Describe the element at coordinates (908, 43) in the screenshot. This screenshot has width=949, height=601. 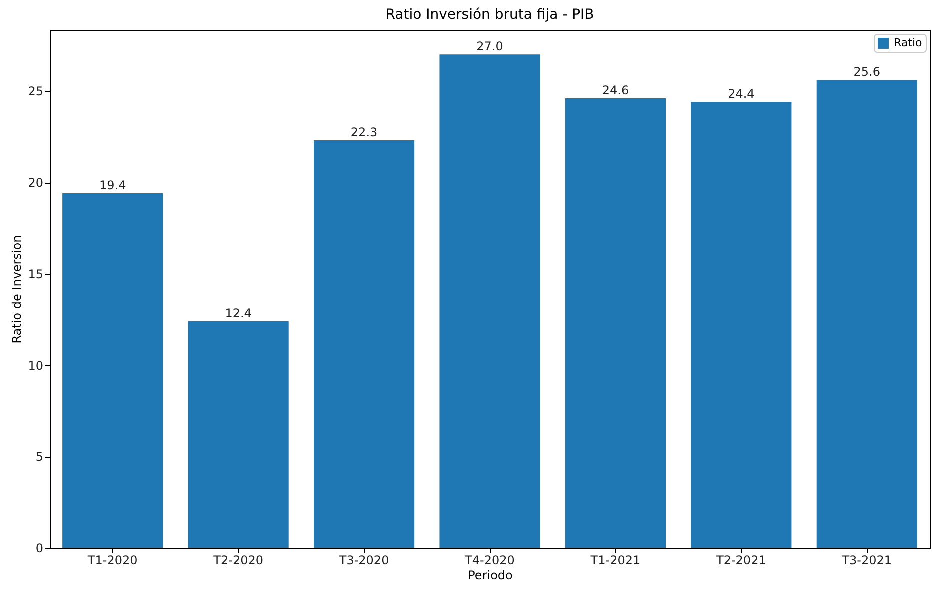
I see `legend-label: Ratio` at that location.